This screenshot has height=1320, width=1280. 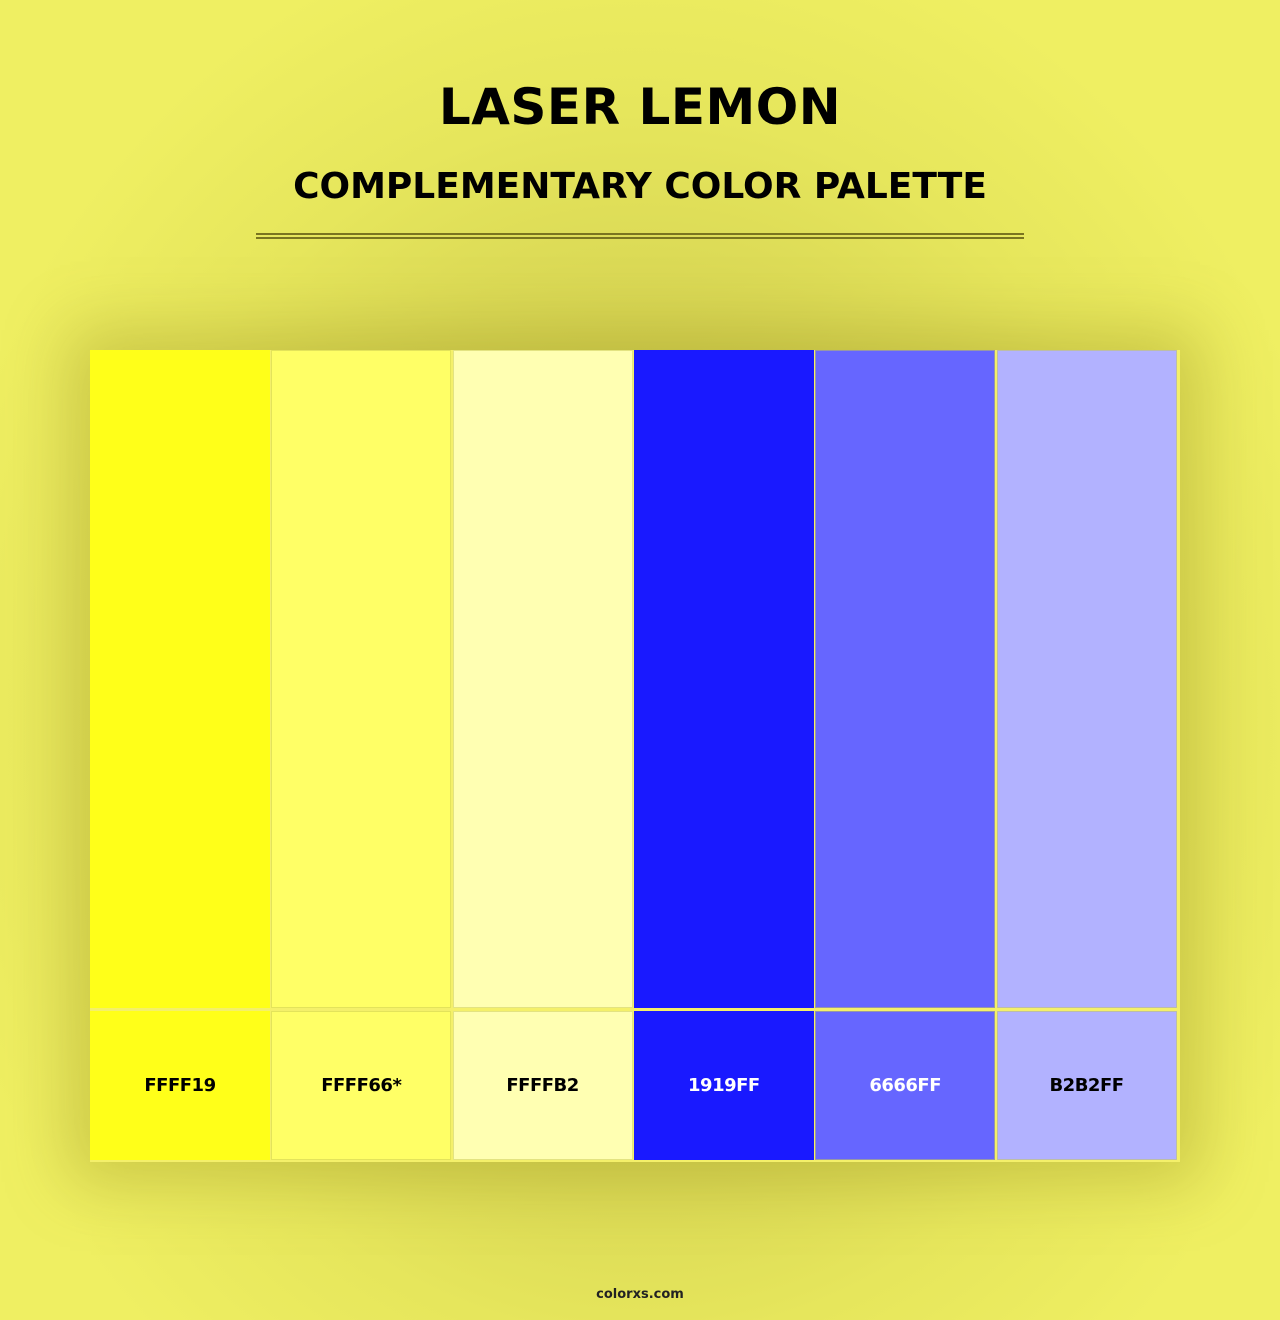 I want to click on hex-label: FFFF19, so click(x=180, y=1085).